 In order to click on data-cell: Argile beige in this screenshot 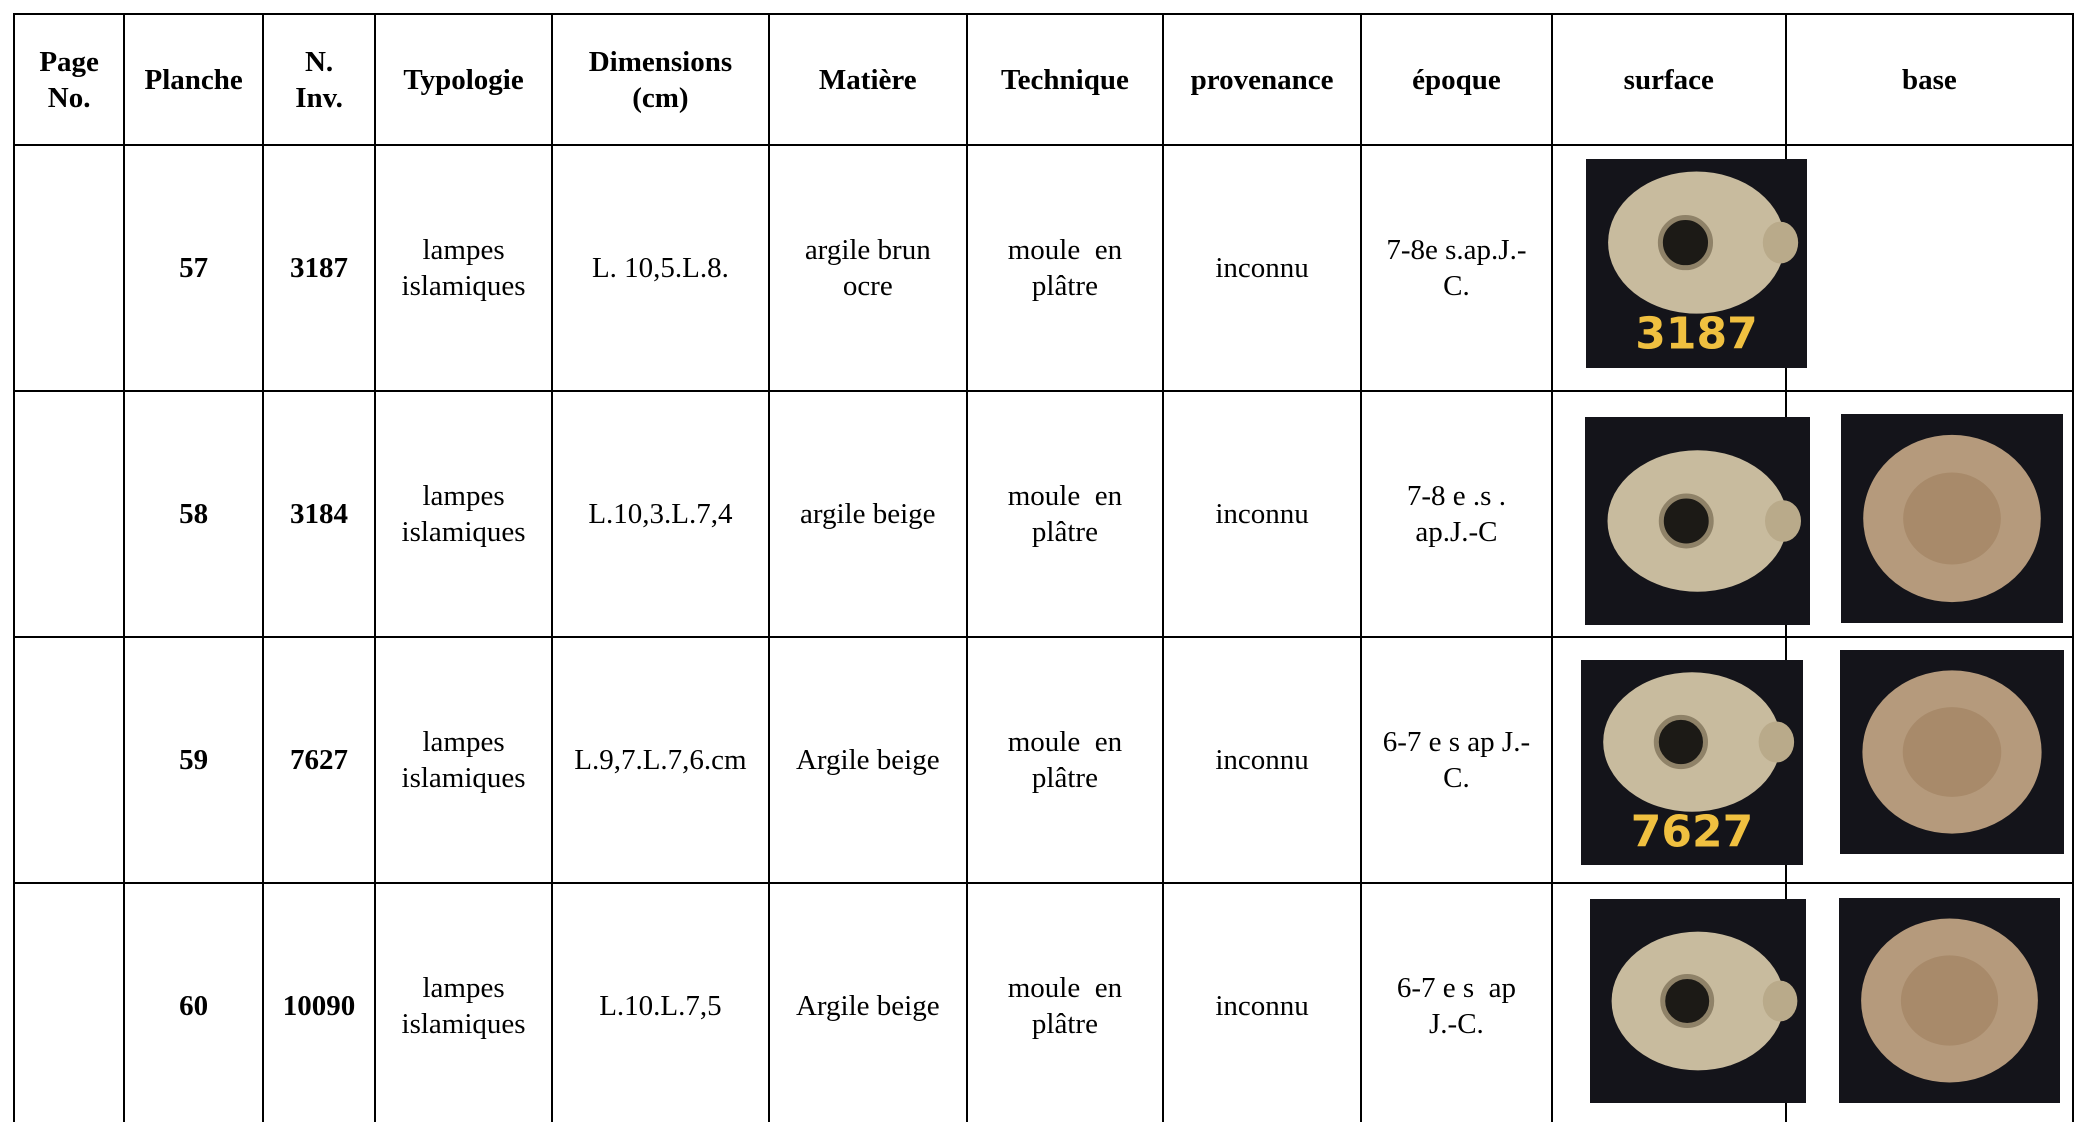, I will do `click(867, 1002)`.